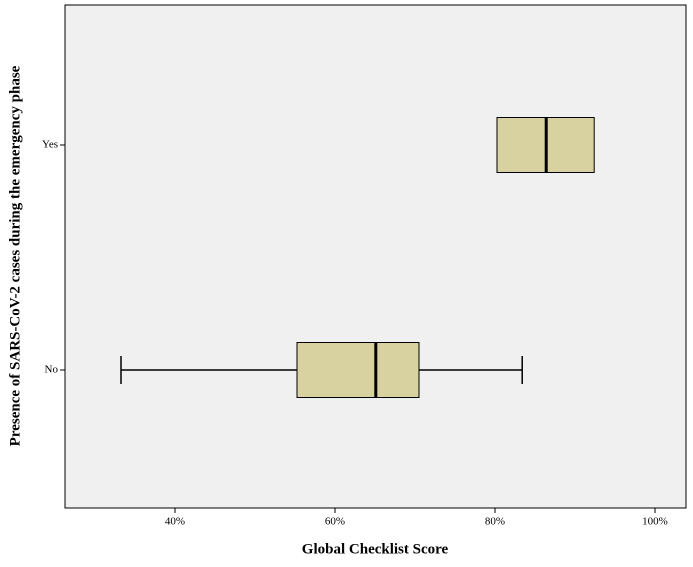 This screenshot has height=567, width=693. What do you see at coordinates (52, 370) in the screenshot?
I see `y-tick-label: No` at bounding box center [52, 370].